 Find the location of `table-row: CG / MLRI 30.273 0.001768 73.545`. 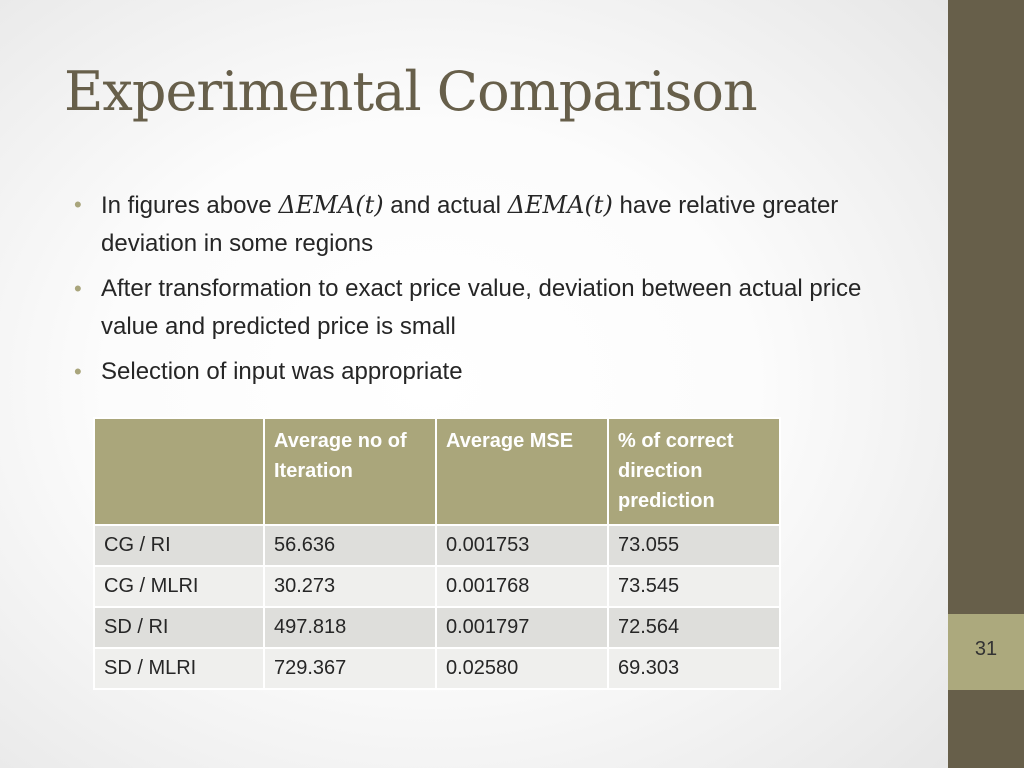

table-row: CG / MLRI 30.273 0.001768 73.545 is located at coordinates (437, 586).